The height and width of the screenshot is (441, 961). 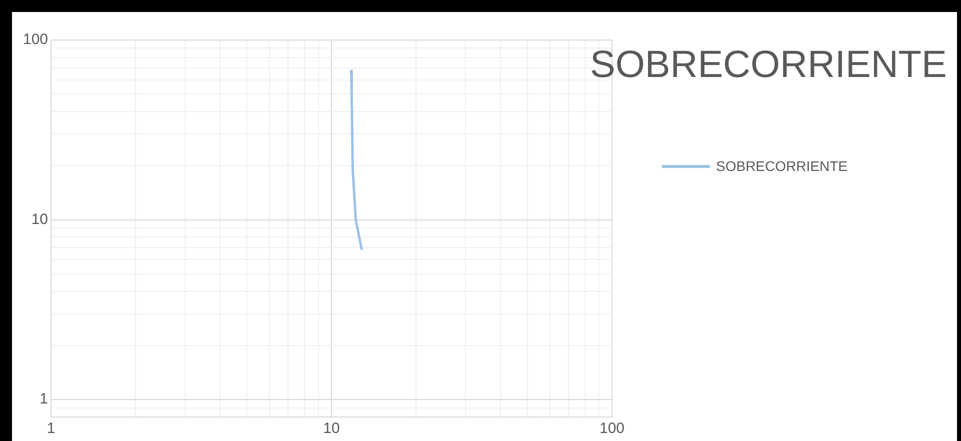 I want to click on x-tick-label: 10, so click(x=331, y=429).